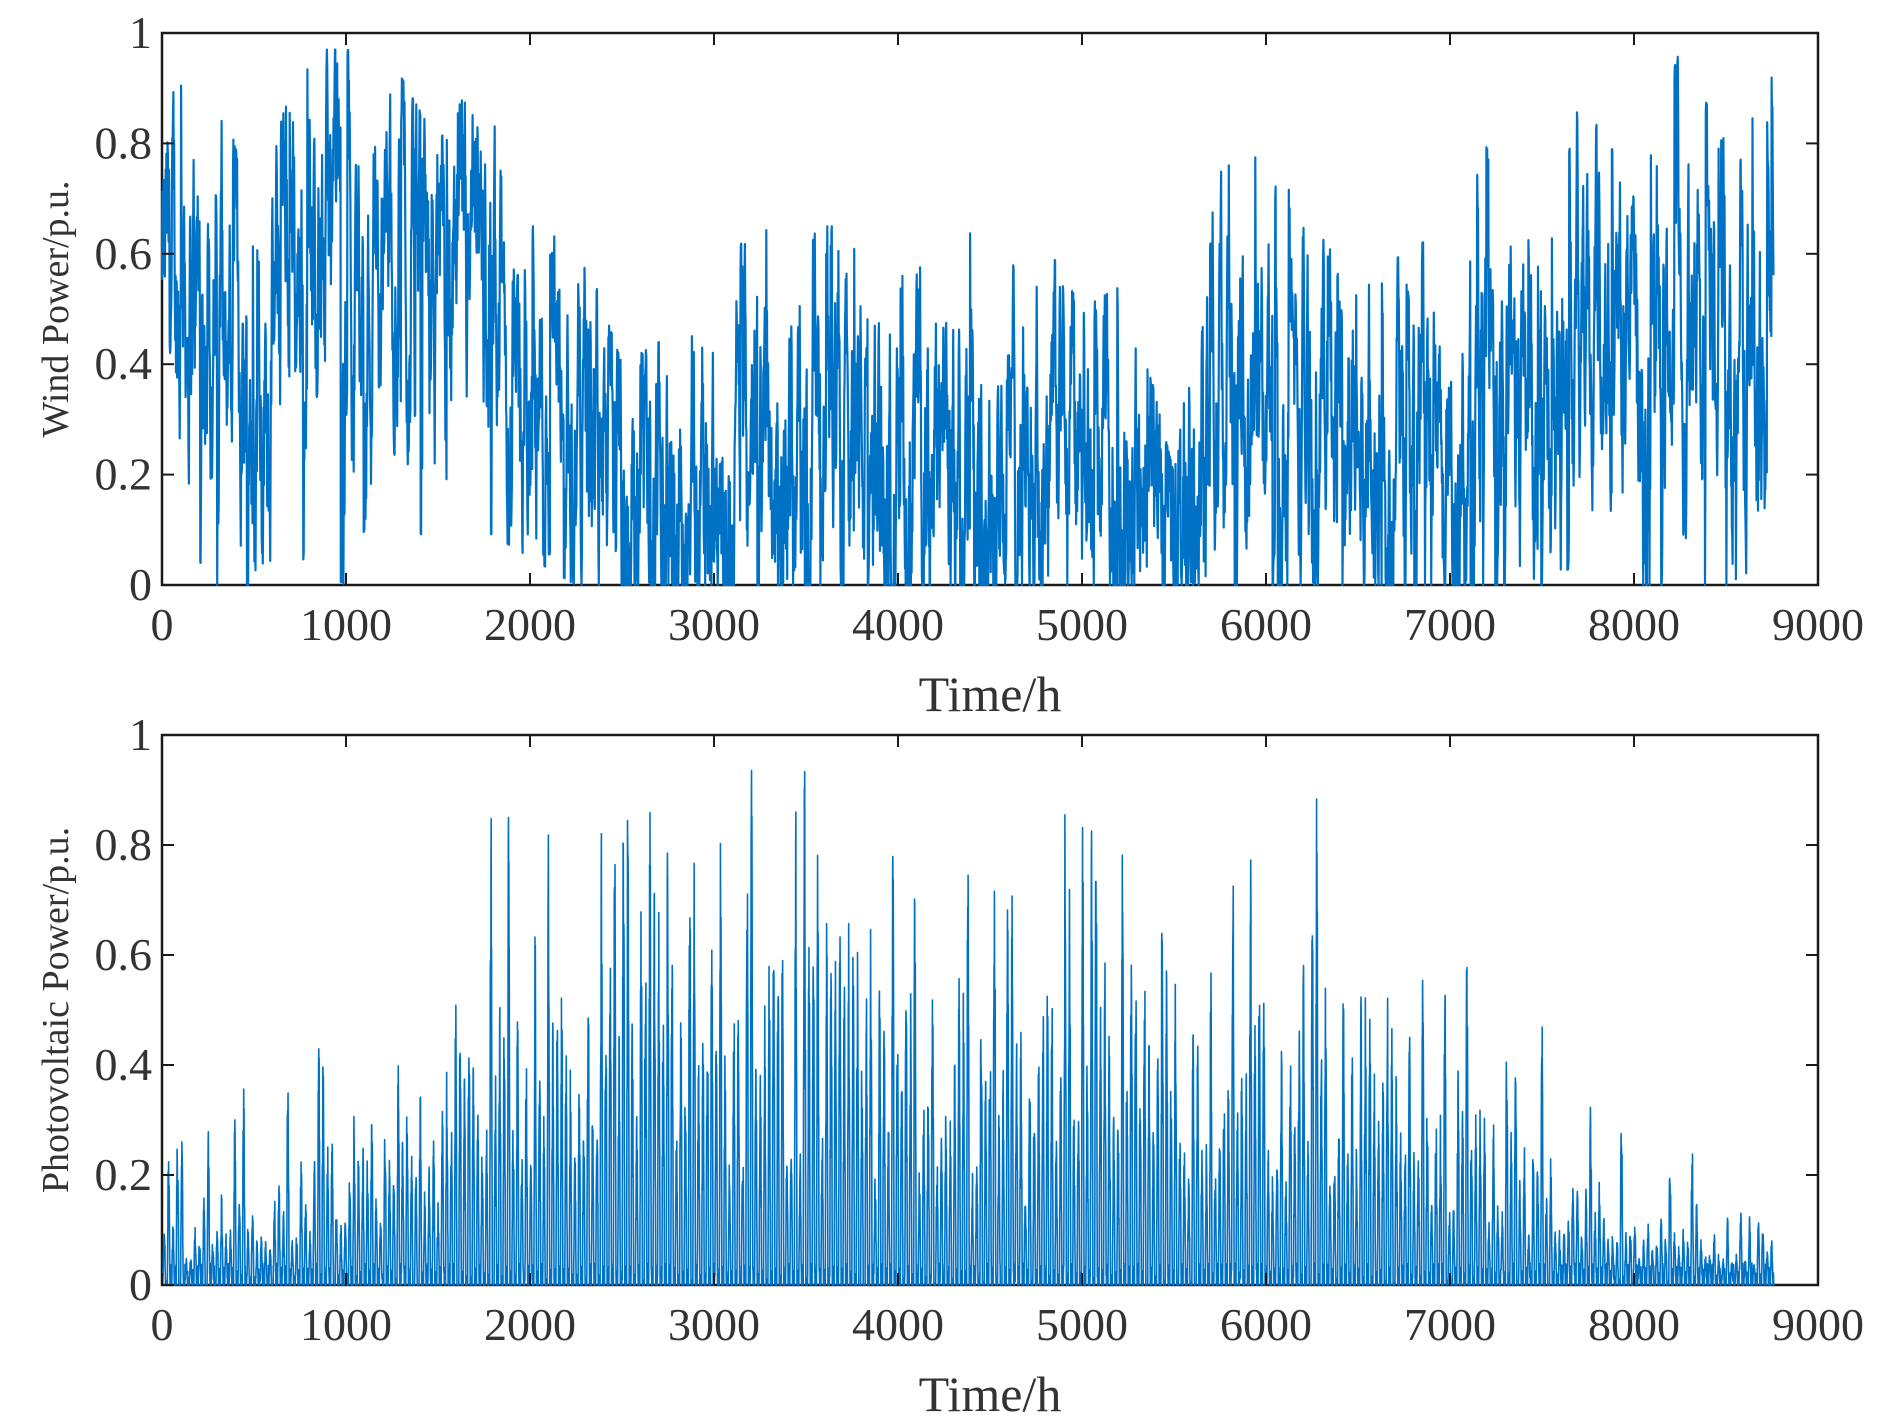 Image resolution: width=1895 pixels, height=1426 pixels. I want to click on y-axis-title: Wind Power/p.u., so click(56, 308).